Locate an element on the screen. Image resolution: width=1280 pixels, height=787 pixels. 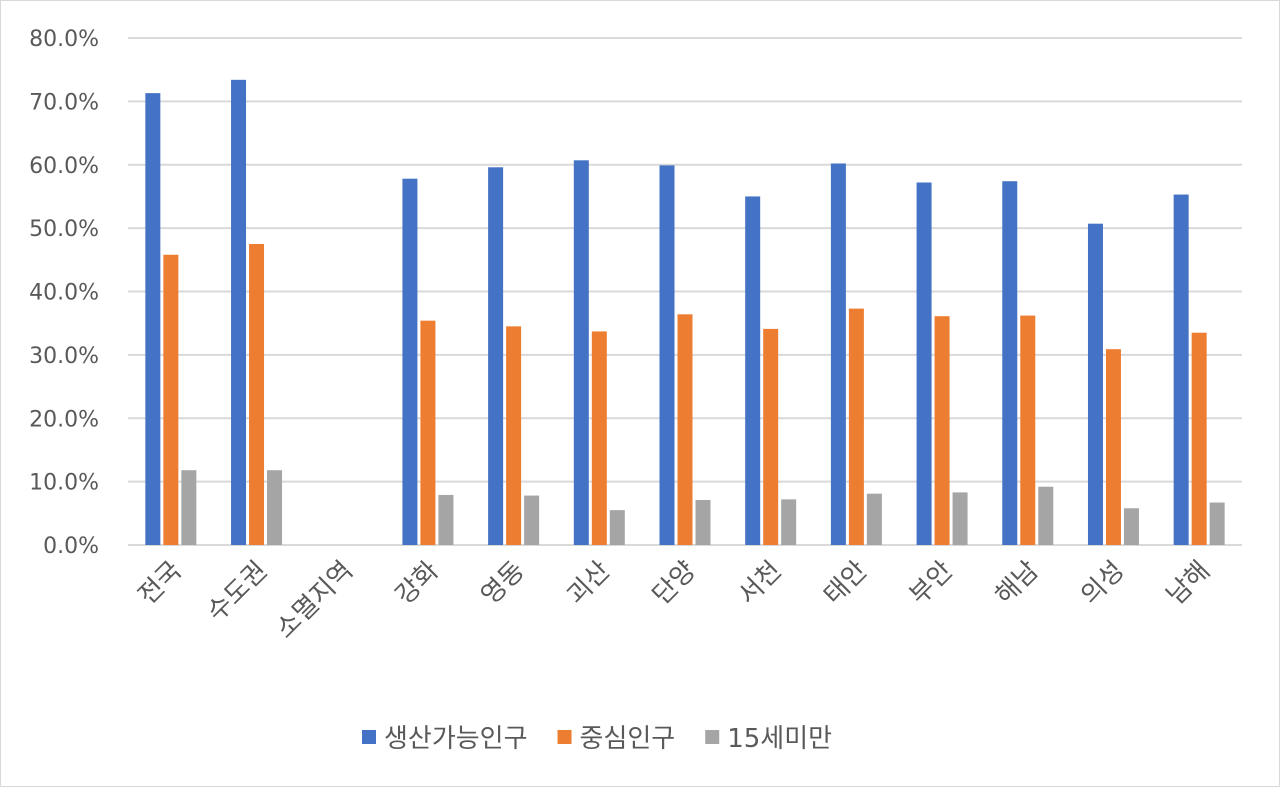
x-category-label: 수도권 is located at coordinates (238, 592).